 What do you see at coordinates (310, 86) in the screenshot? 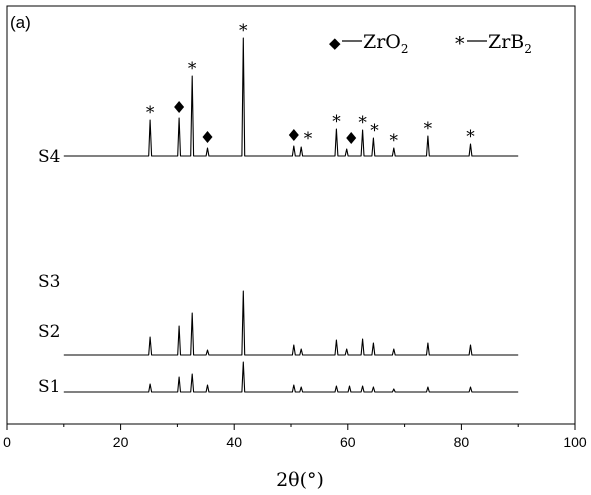
I see `peak-markers: ***** * * ** *` at bounding box center [310, 86].